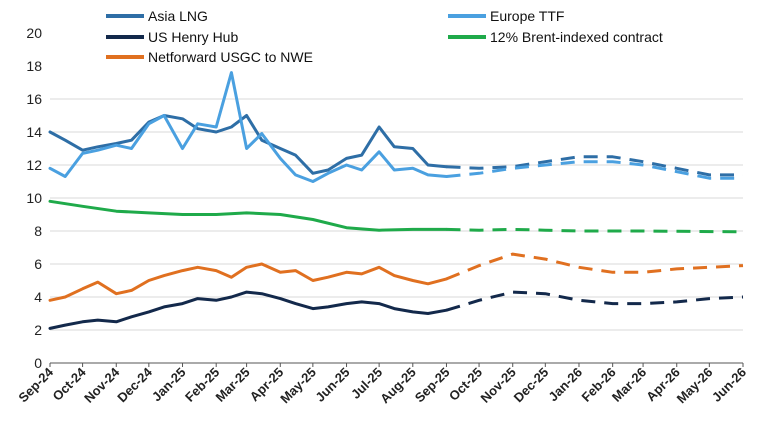 The image size is (766, 433). What do you see at coordinates (498, 385) in the screenshot?
I see `x-tick-label: Nov-25` at bounding box center [498, 385].